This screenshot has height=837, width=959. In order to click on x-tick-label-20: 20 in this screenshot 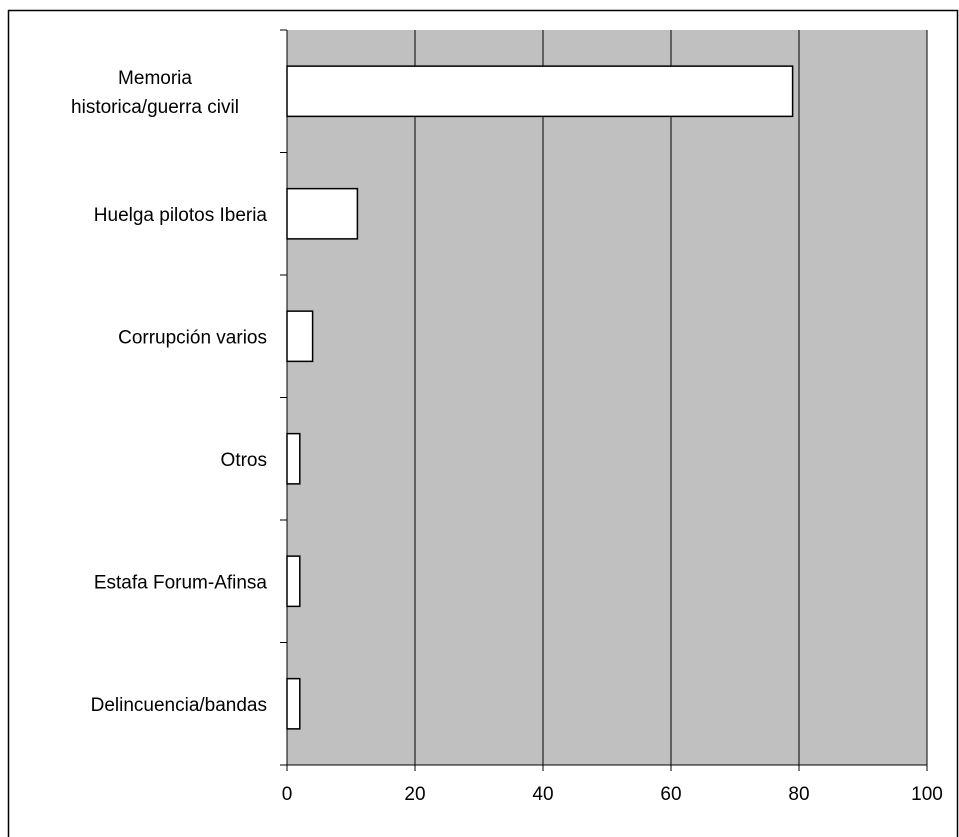, I will do `click(414, 794)`.